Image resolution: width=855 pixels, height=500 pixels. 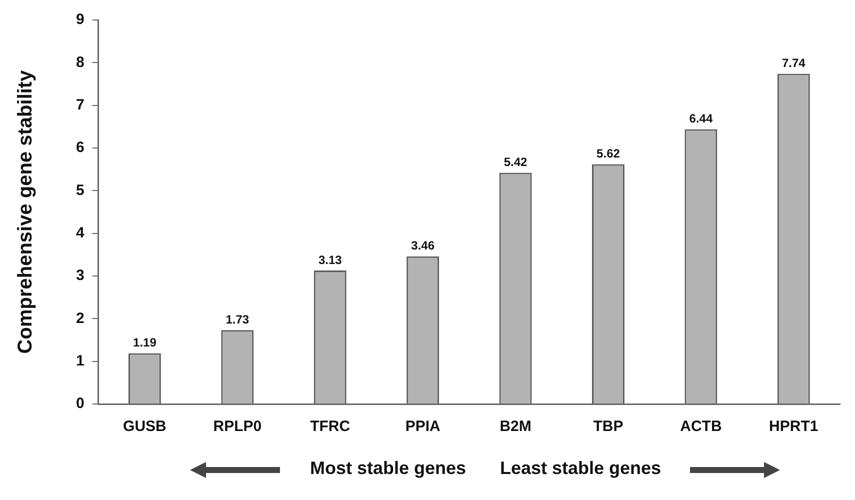 What do you see at coordinates (25, 211) in the screenshot?
I see `y-axis-title: Comprehensive gene stability` at bounding box center [25, 211].